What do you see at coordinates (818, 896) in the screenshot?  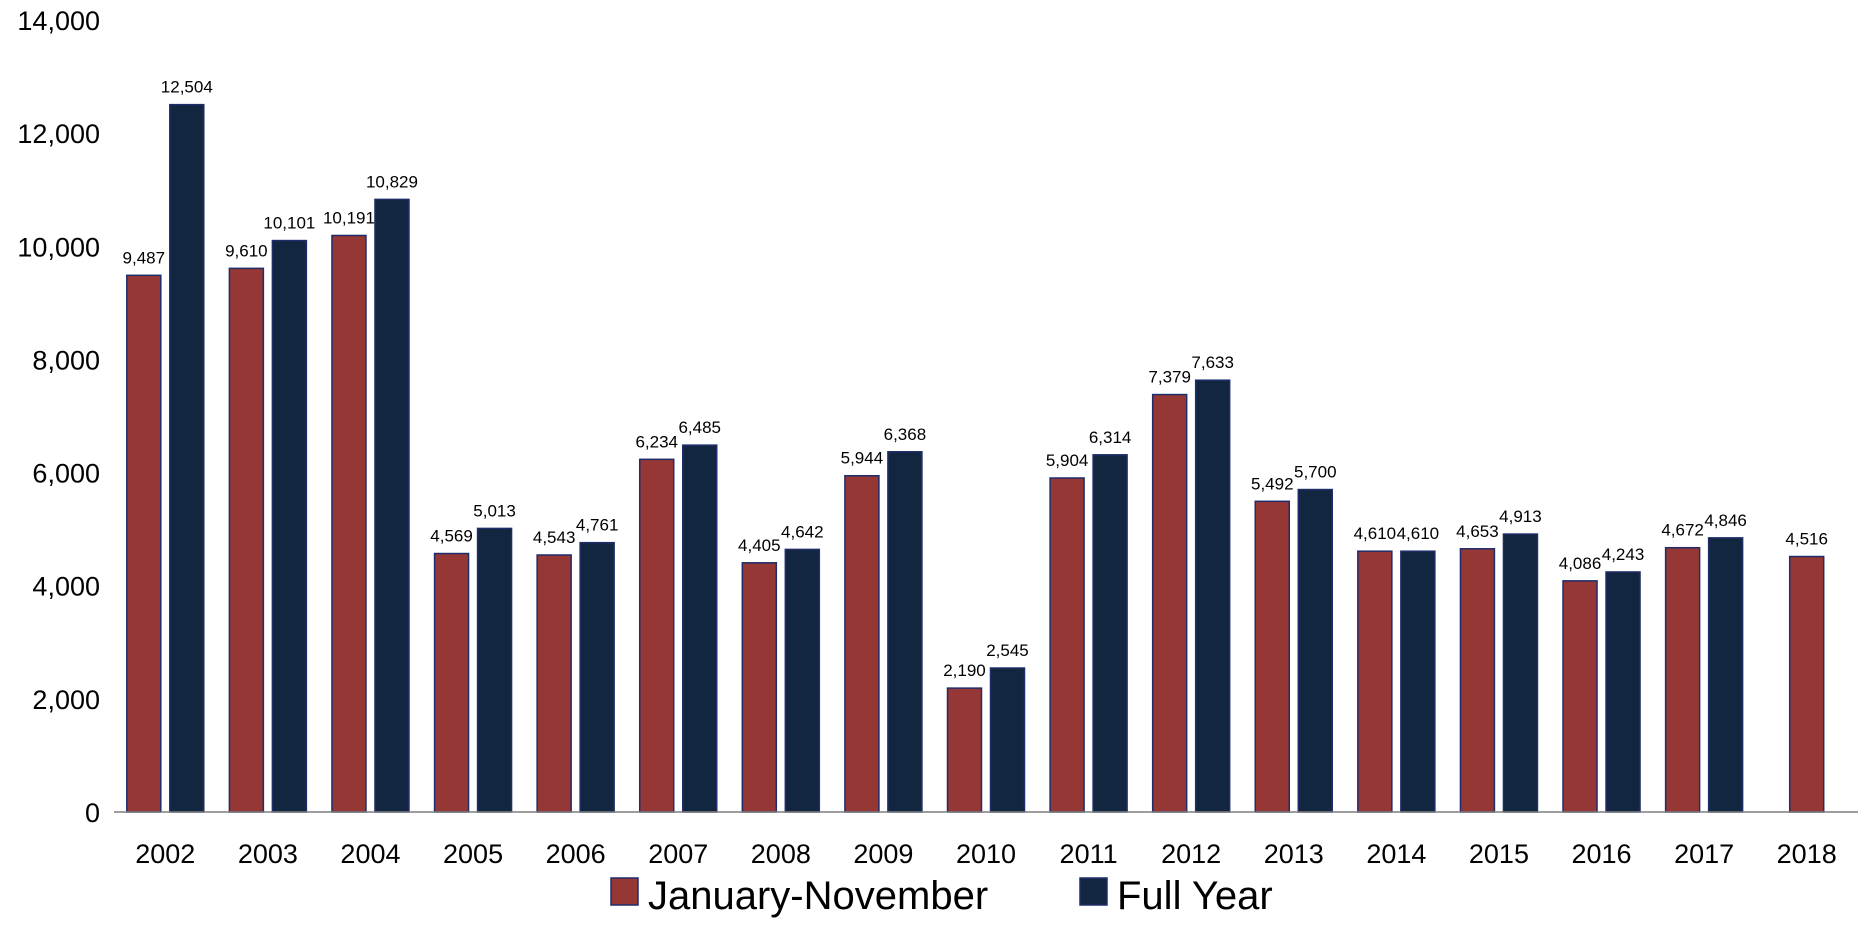 I see `legend-label-january-november: January-November` at bounding box center [818, 896].